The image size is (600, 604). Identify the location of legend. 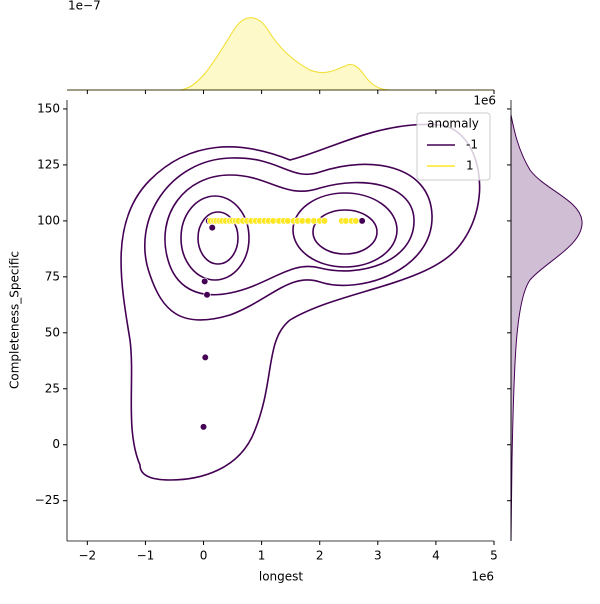
(453, 146).